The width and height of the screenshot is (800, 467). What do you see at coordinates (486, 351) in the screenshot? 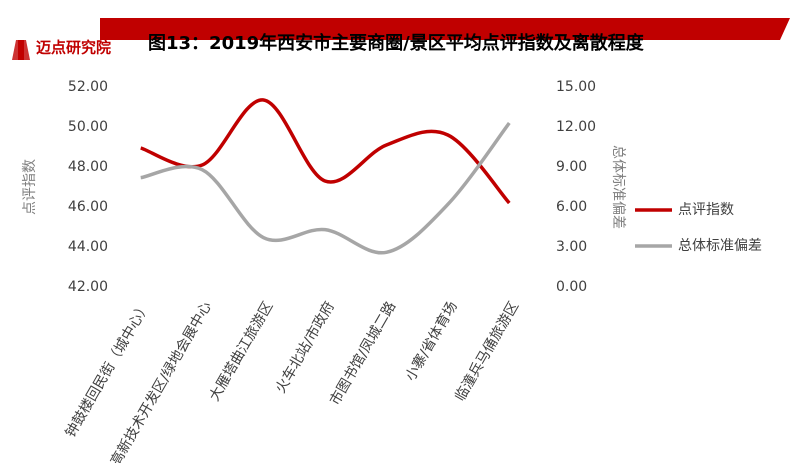
I see `x-tick-label: 临潼兵马俑旅游区` at bounding box center [486, 351].